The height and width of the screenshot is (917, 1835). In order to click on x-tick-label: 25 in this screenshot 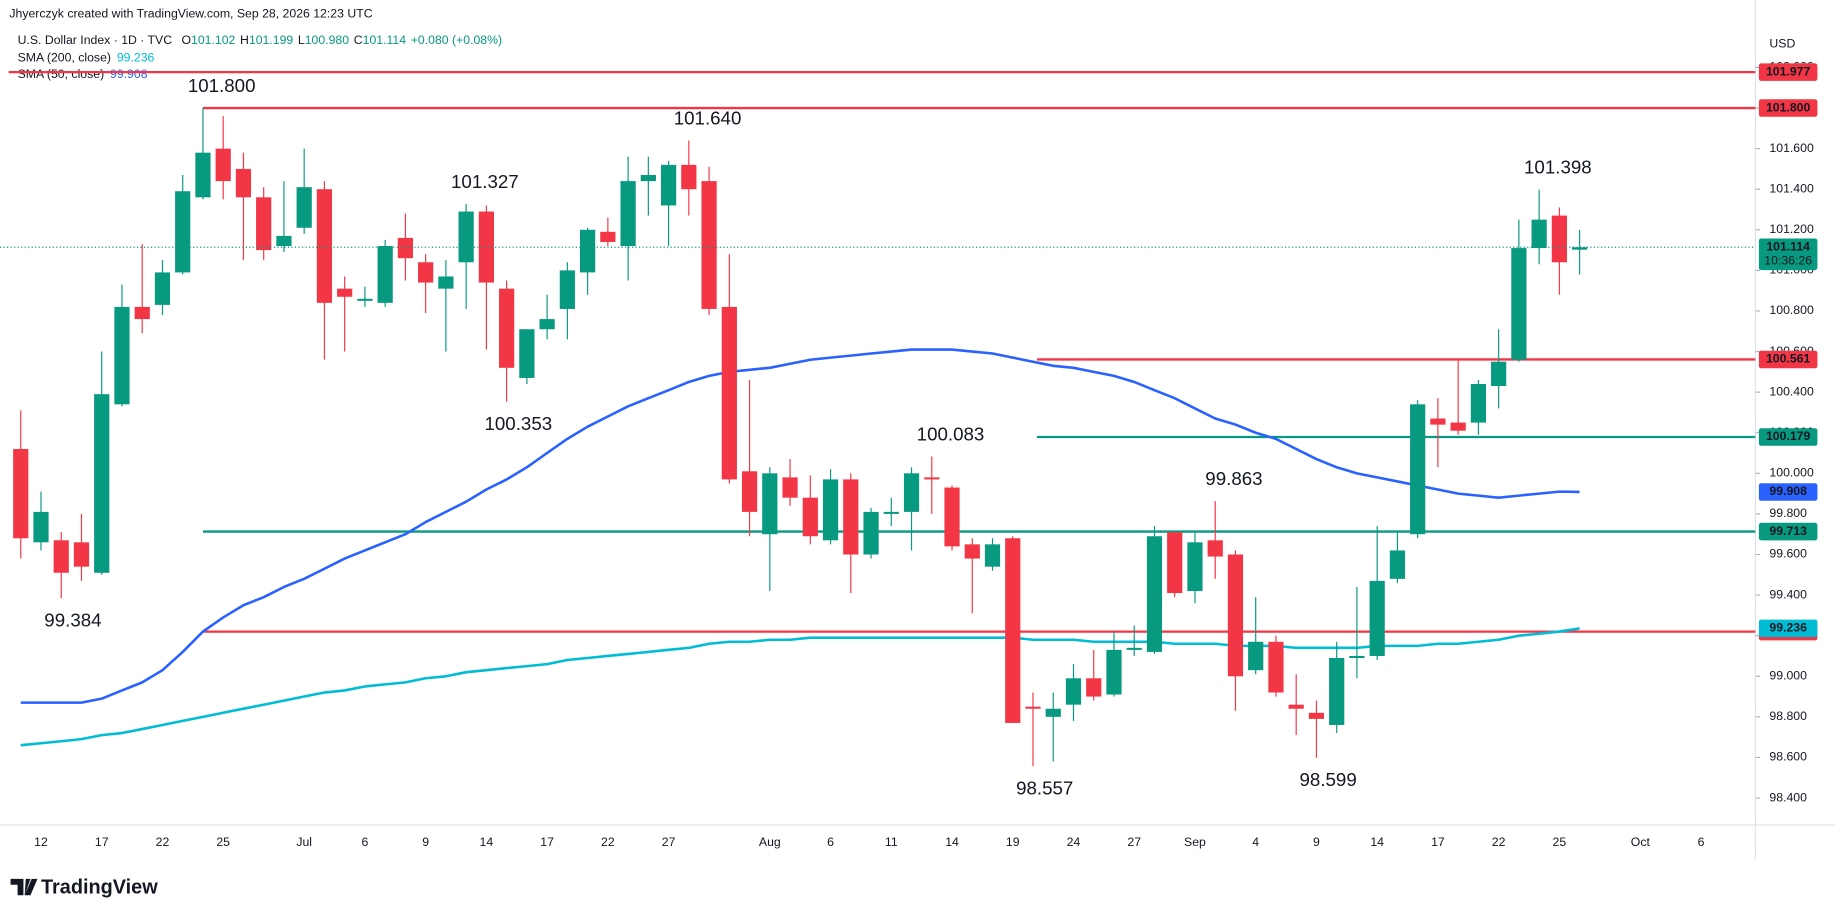, I will do `click(1560, 842)`.